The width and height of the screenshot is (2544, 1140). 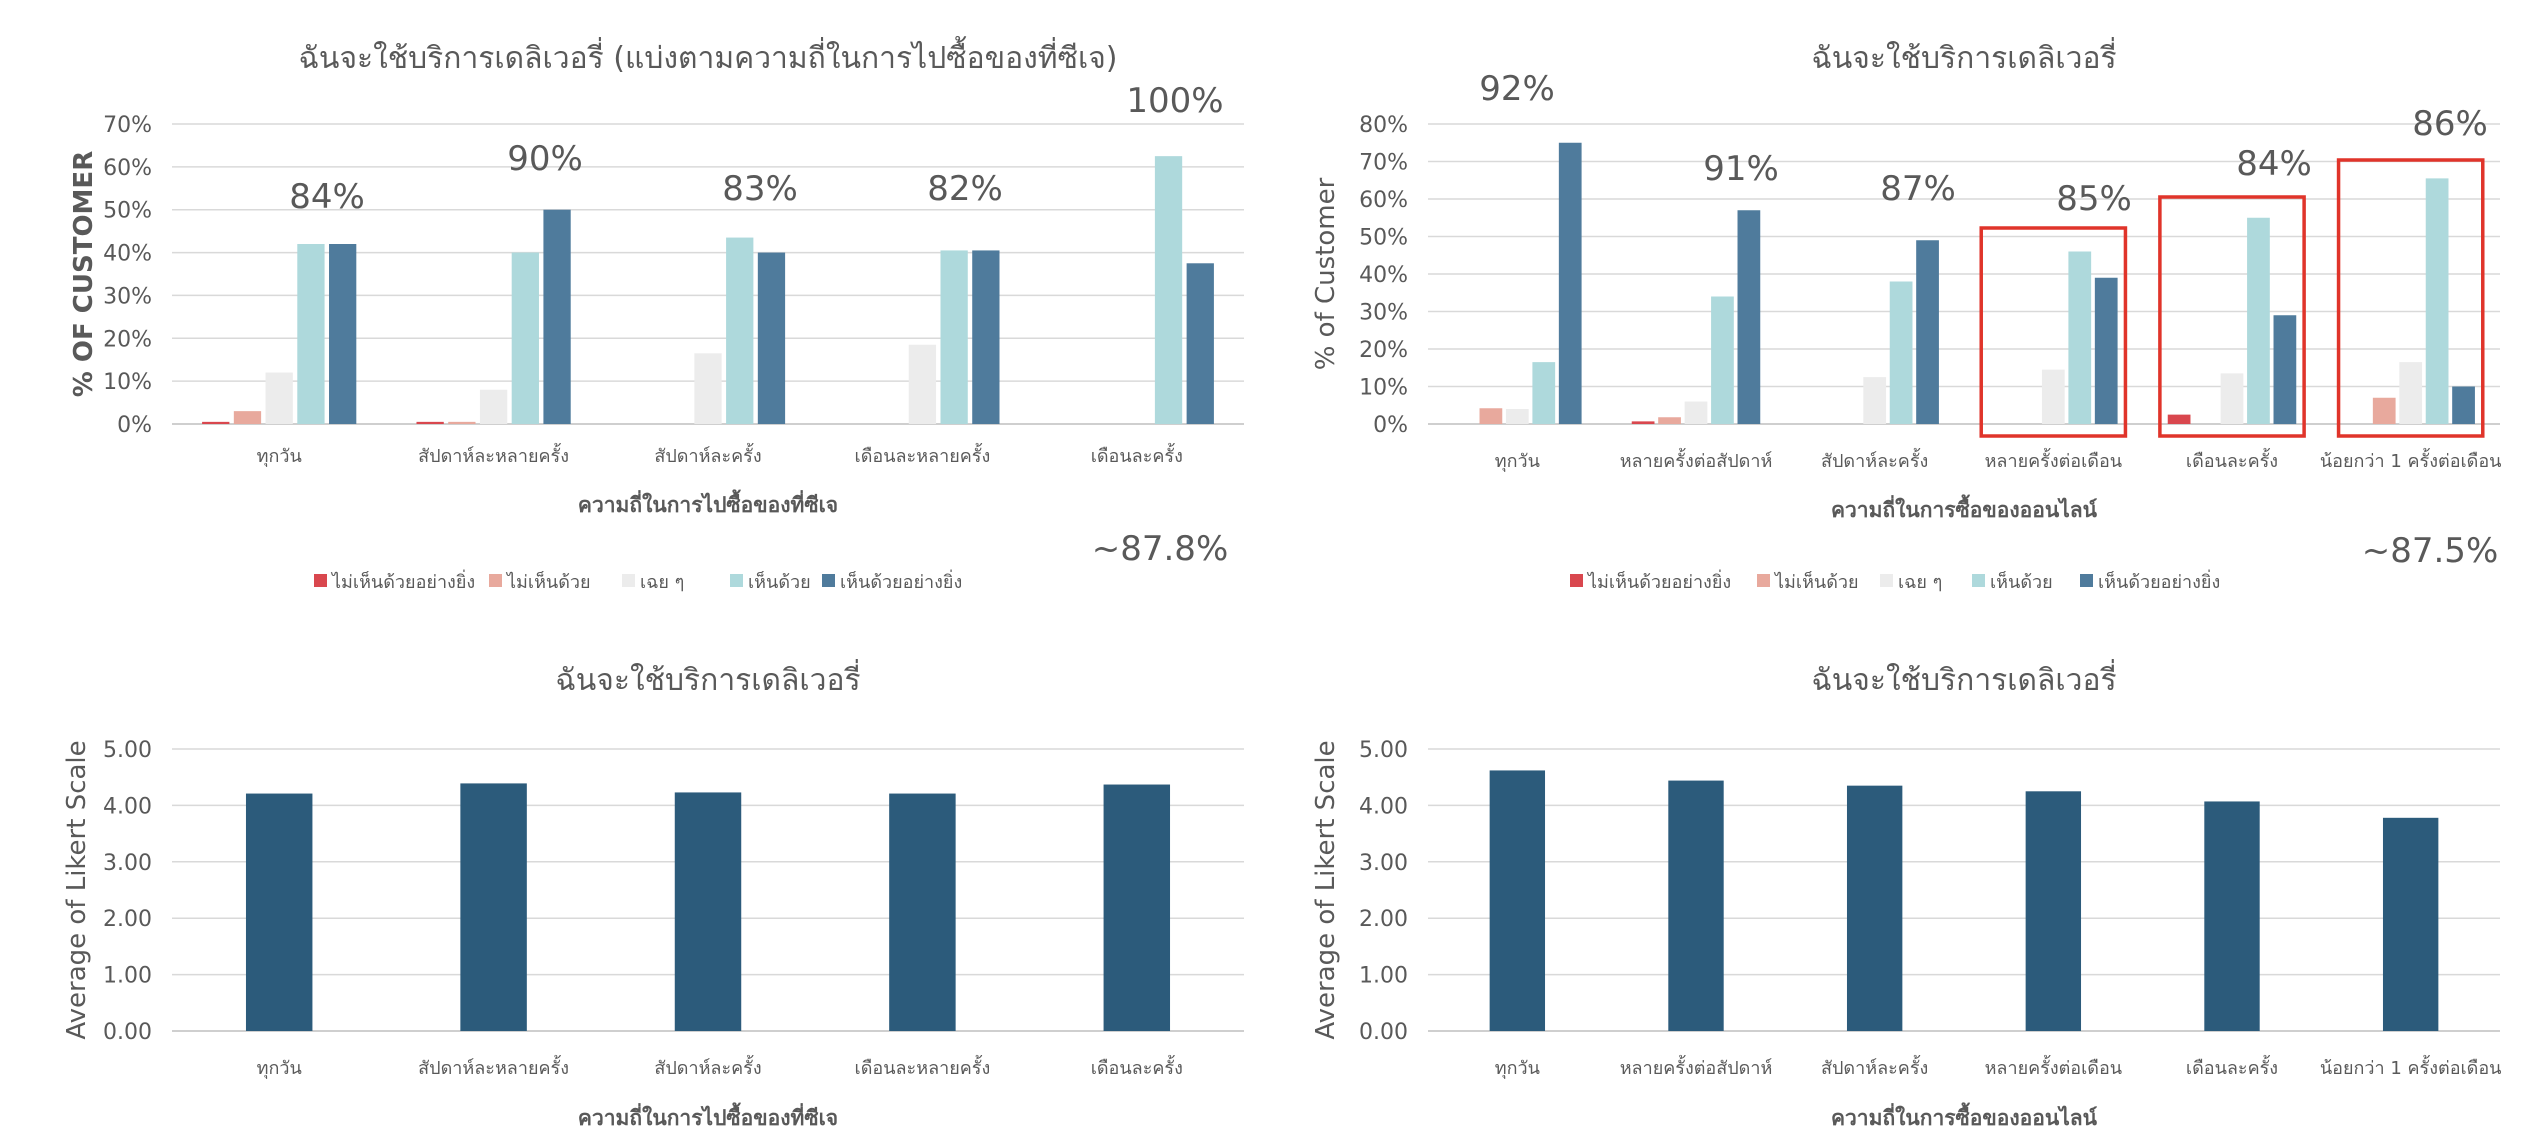 What do you see at coordinates (1160, 549) in the screenshot?
I see `summary-label: ~87.8%` at bounding box center [1160, 549].